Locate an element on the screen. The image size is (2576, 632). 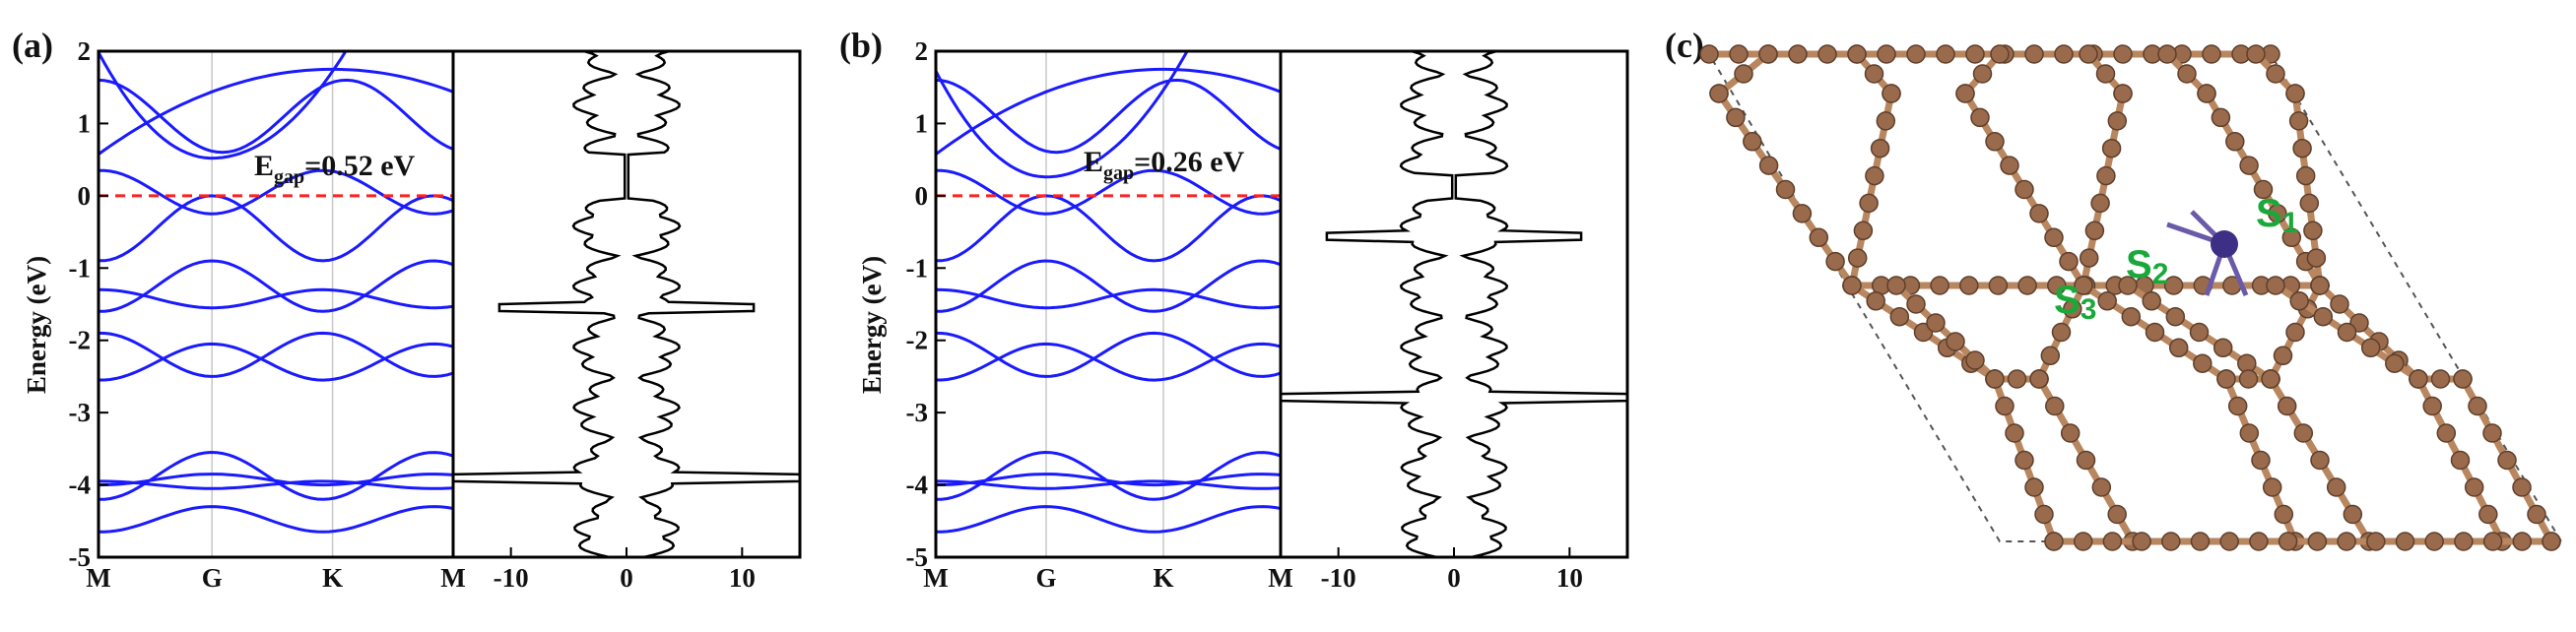
y-tick-label: -5 is located at coordinates (918, 557).